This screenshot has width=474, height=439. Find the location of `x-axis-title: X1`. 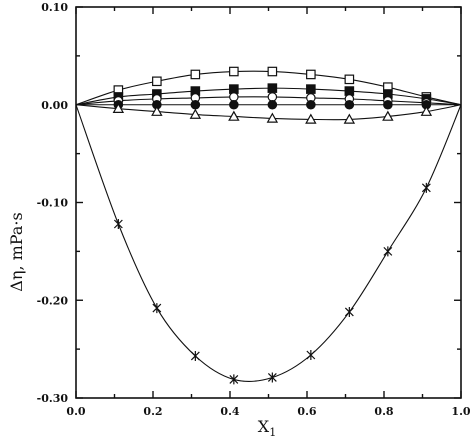

x-axis-title: X1 is located at coordinates (267, 428).